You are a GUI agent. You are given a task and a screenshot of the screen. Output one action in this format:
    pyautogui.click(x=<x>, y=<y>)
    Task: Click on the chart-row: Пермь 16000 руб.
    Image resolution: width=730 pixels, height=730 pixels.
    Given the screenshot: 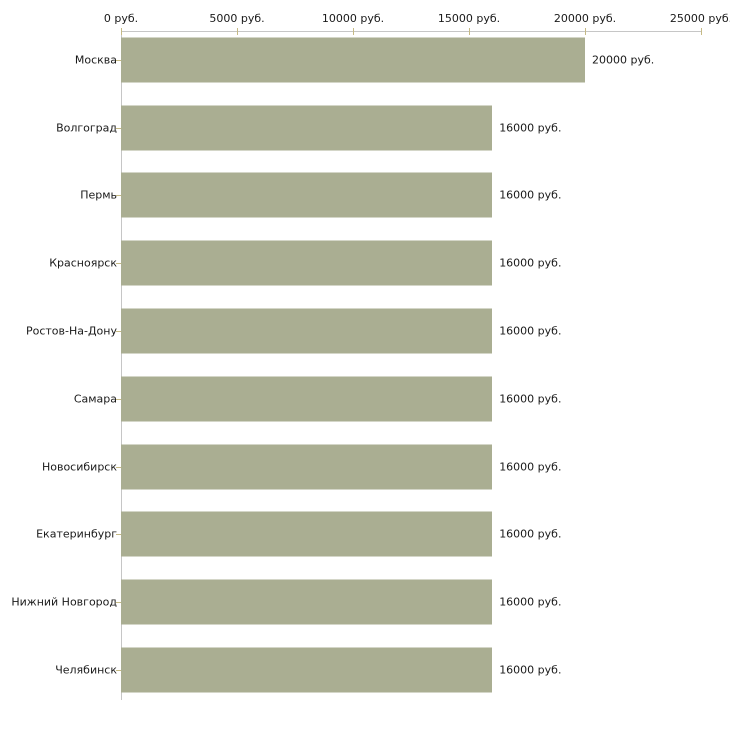 What is the action you would take?
    pyautogui.click(x=365, y=196)
    